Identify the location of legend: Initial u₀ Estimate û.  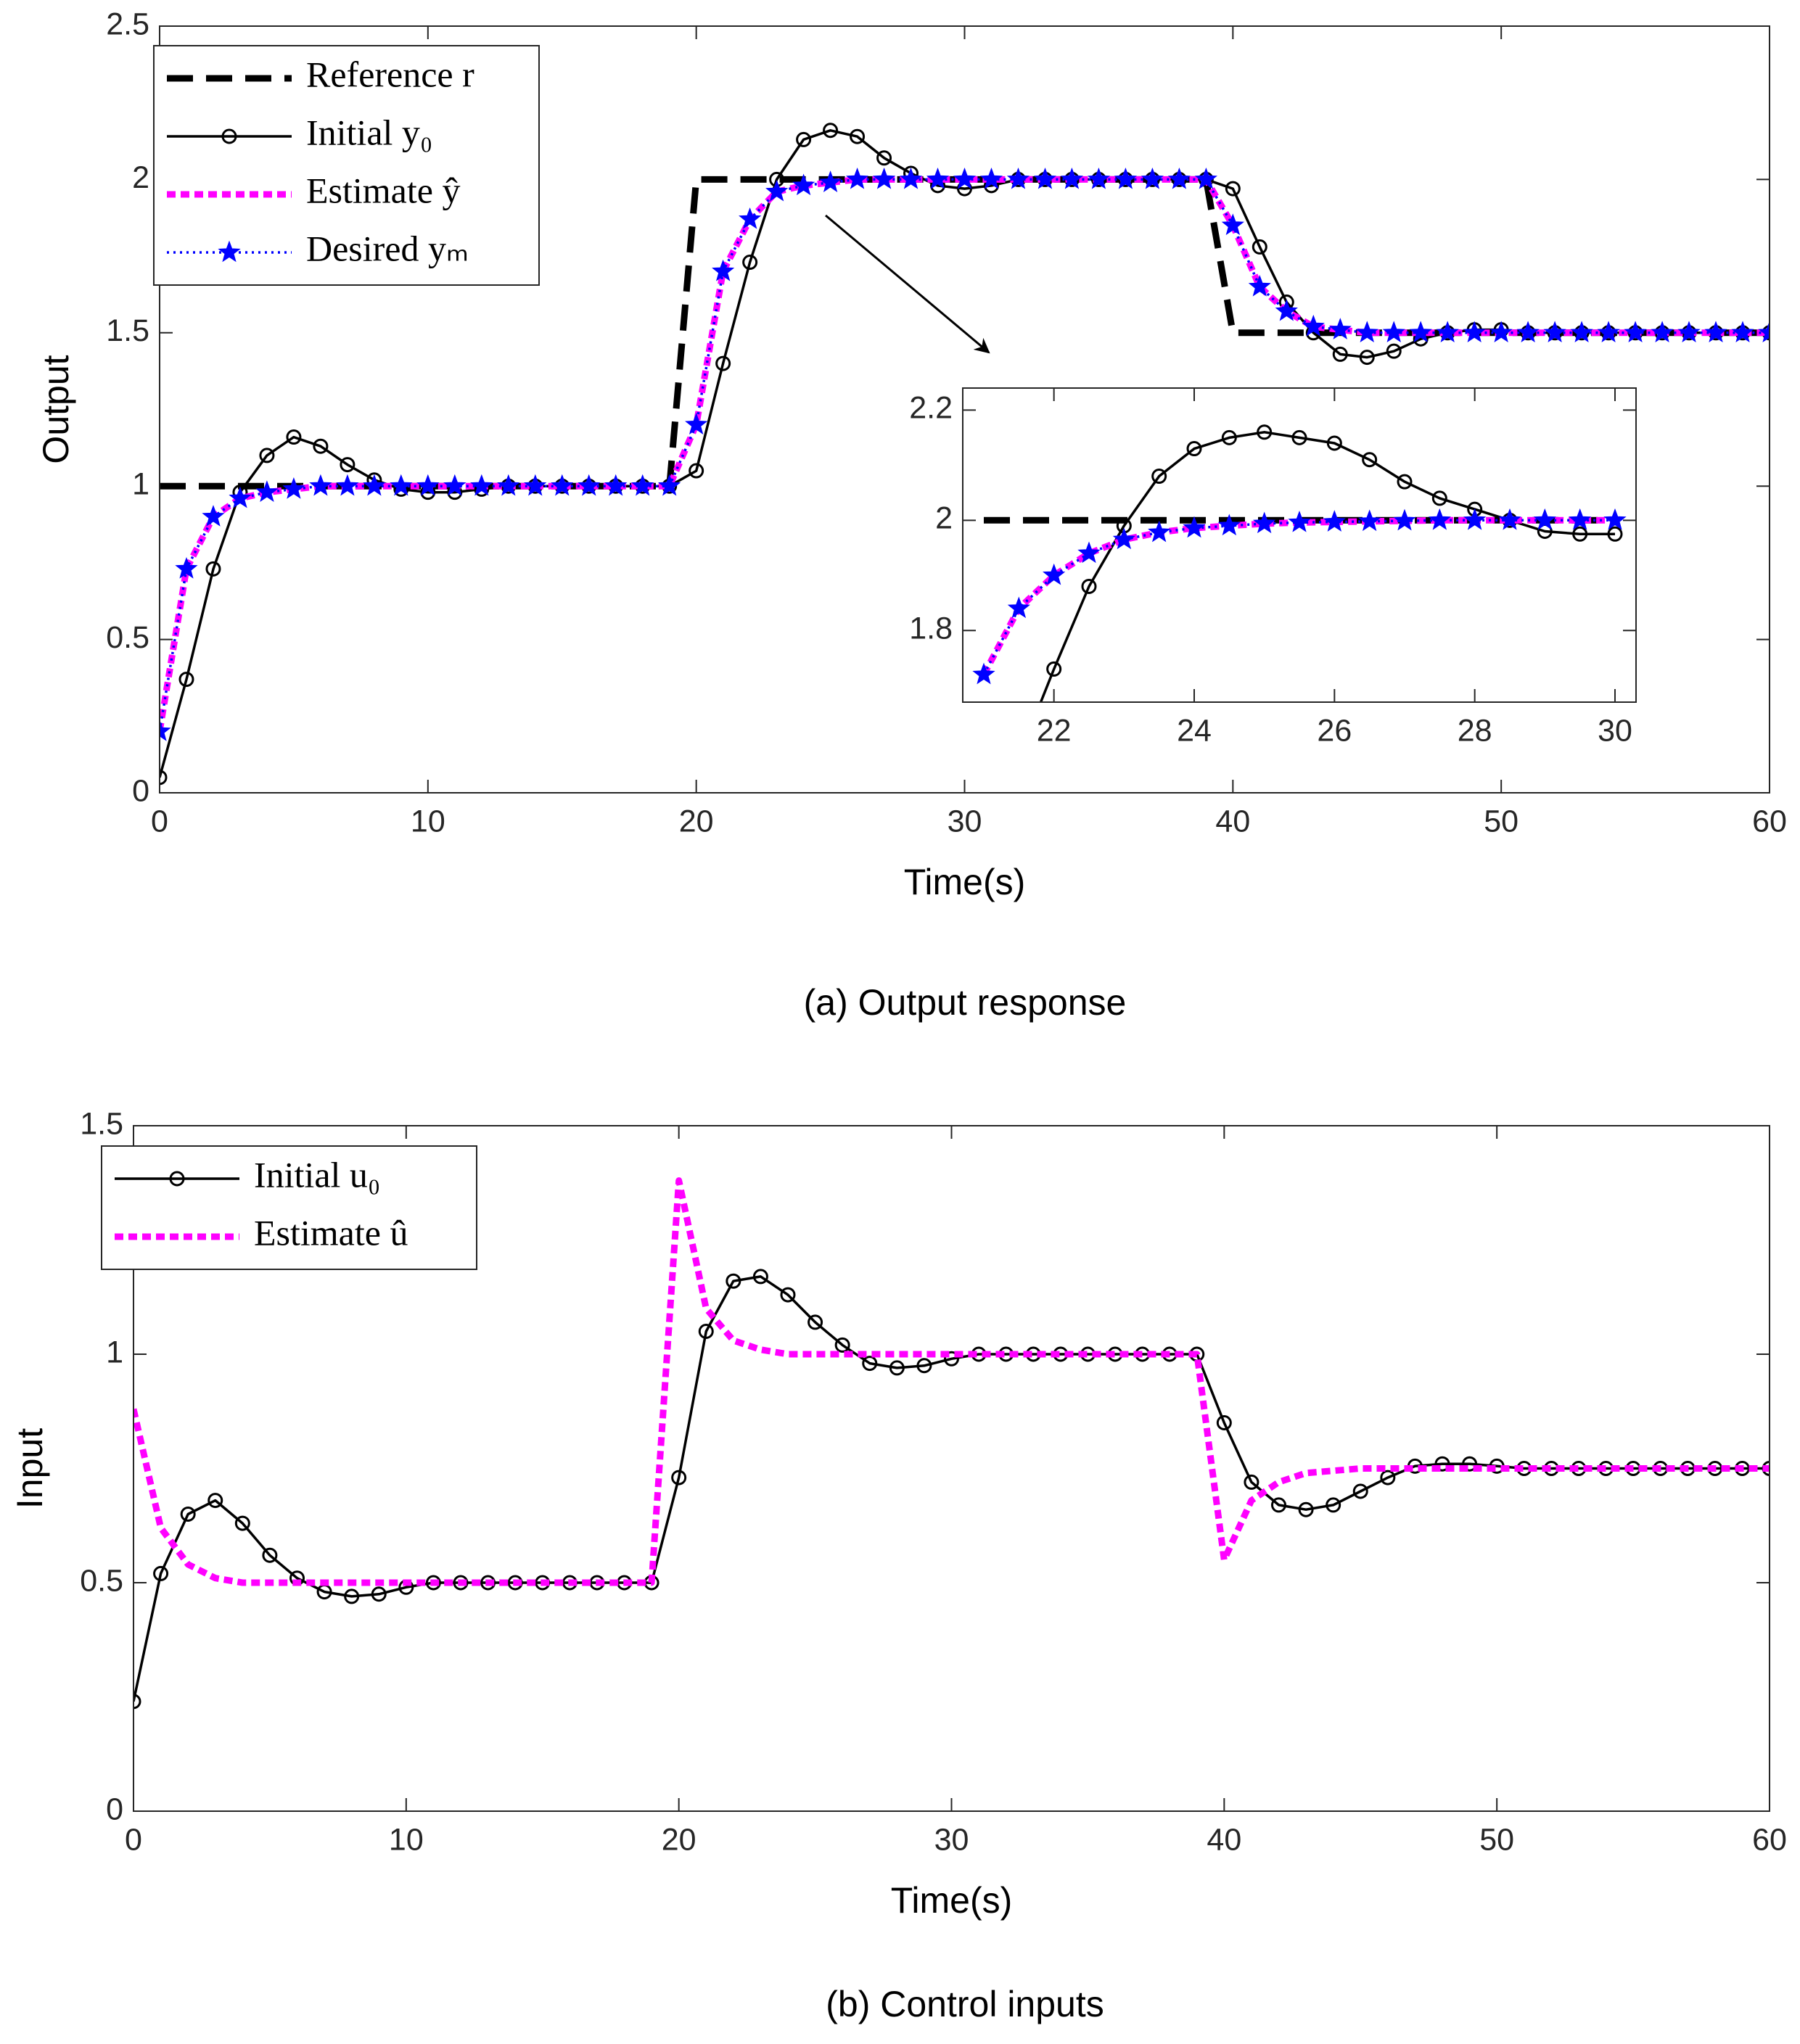
(289, 1207).